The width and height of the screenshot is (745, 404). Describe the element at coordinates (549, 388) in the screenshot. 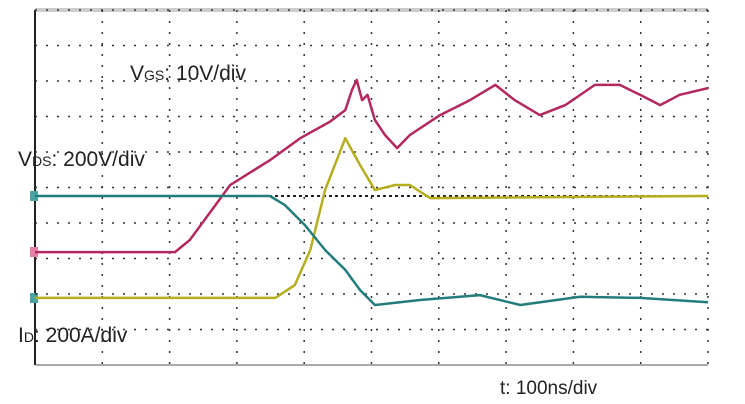

I see `time-scale: t: 100ns/div` at that location.